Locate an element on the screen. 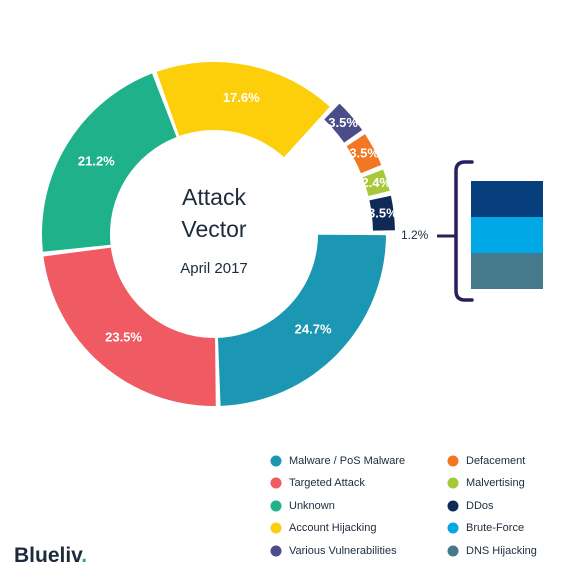 The height and width of the screenshot is (581, 581). legend-item-ddos: DDos is located at coordinates (470, 506).